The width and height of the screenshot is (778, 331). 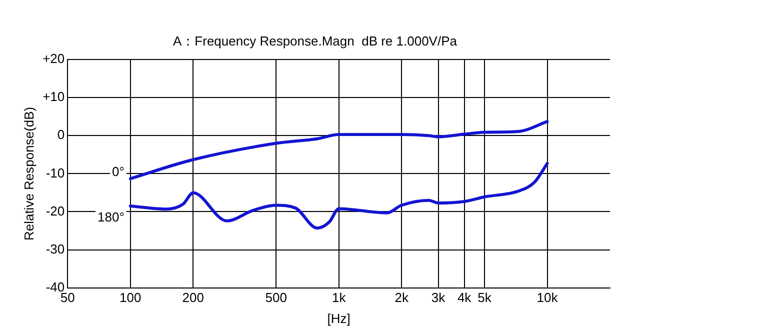 What do you see at coordinates (315, 40) in the screenshot?
I see `chart-title: A：Frequency Response.Magn dB re 1.000V/Pa` at bounding box center [315, 40].